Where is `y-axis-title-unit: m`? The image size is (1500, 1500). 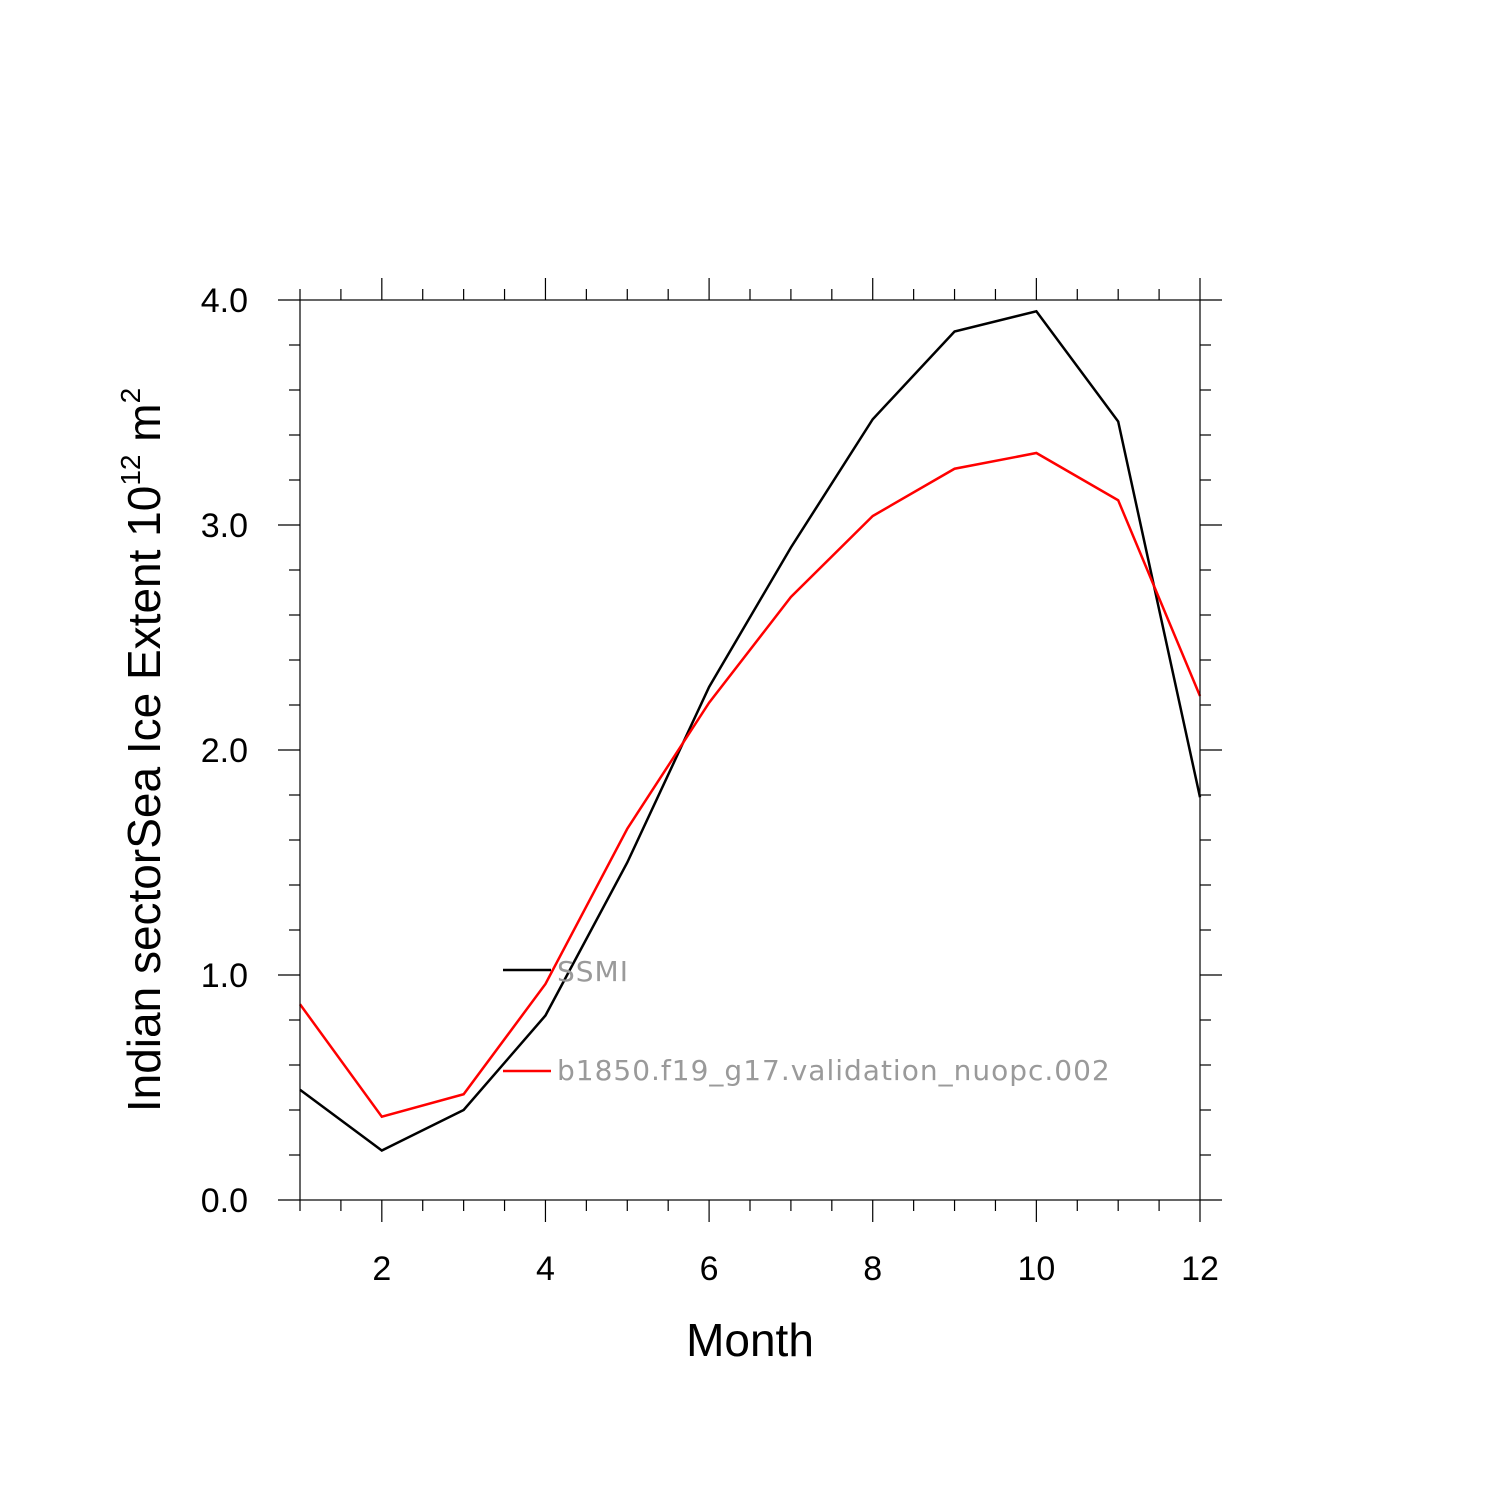
y-axis-title-unit: m is located at coordinates (144, 428).